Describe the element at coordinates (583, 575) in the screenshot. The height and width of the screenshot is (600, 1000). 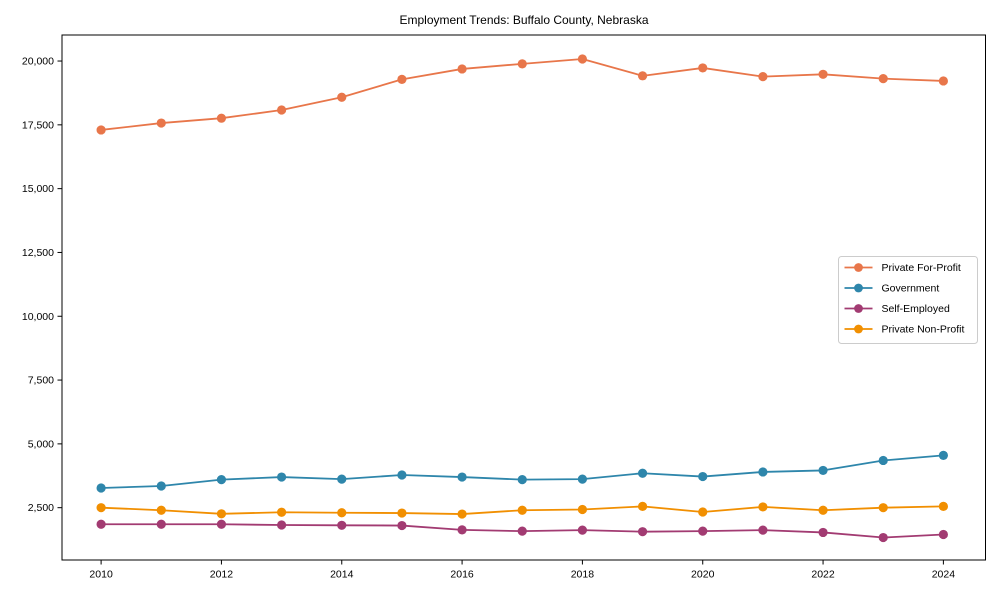
I see `x-tick-label: 2018` at that location.